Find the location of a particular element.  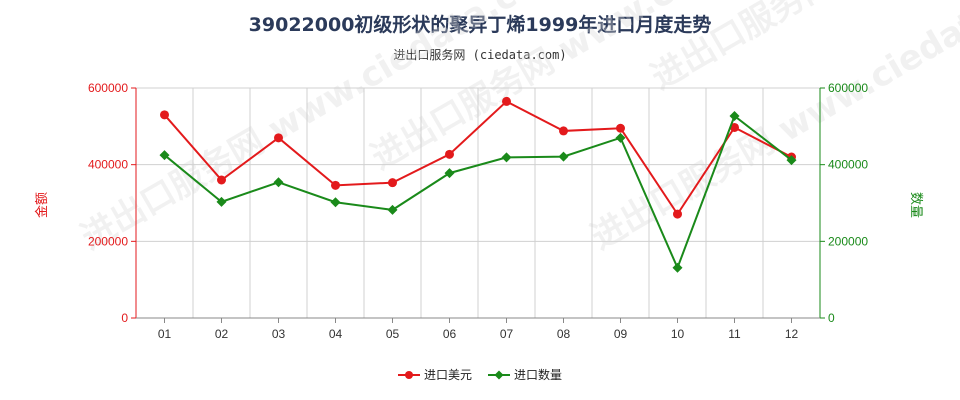

y-axis-left-title: 金额 is located at coordinates (42, 205).